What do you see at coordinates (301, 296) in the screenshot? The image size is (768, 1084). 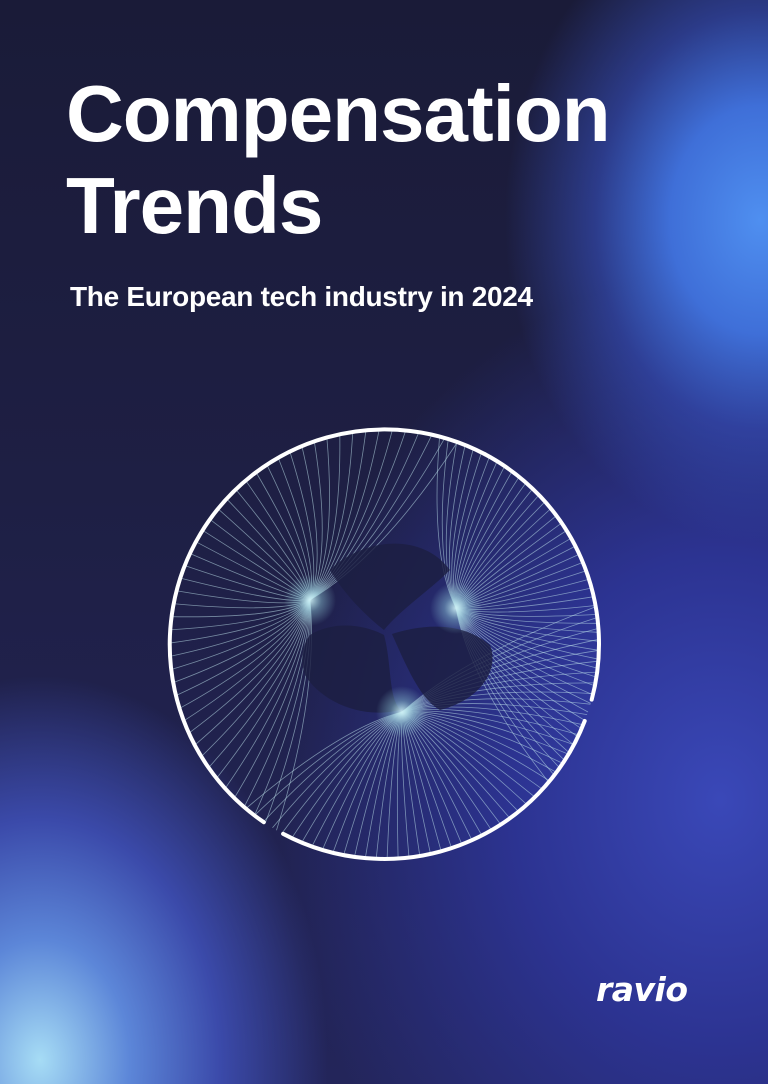 I see `cover-subtitle: The European tech industry in 2024` at bounding box center [301, 296].